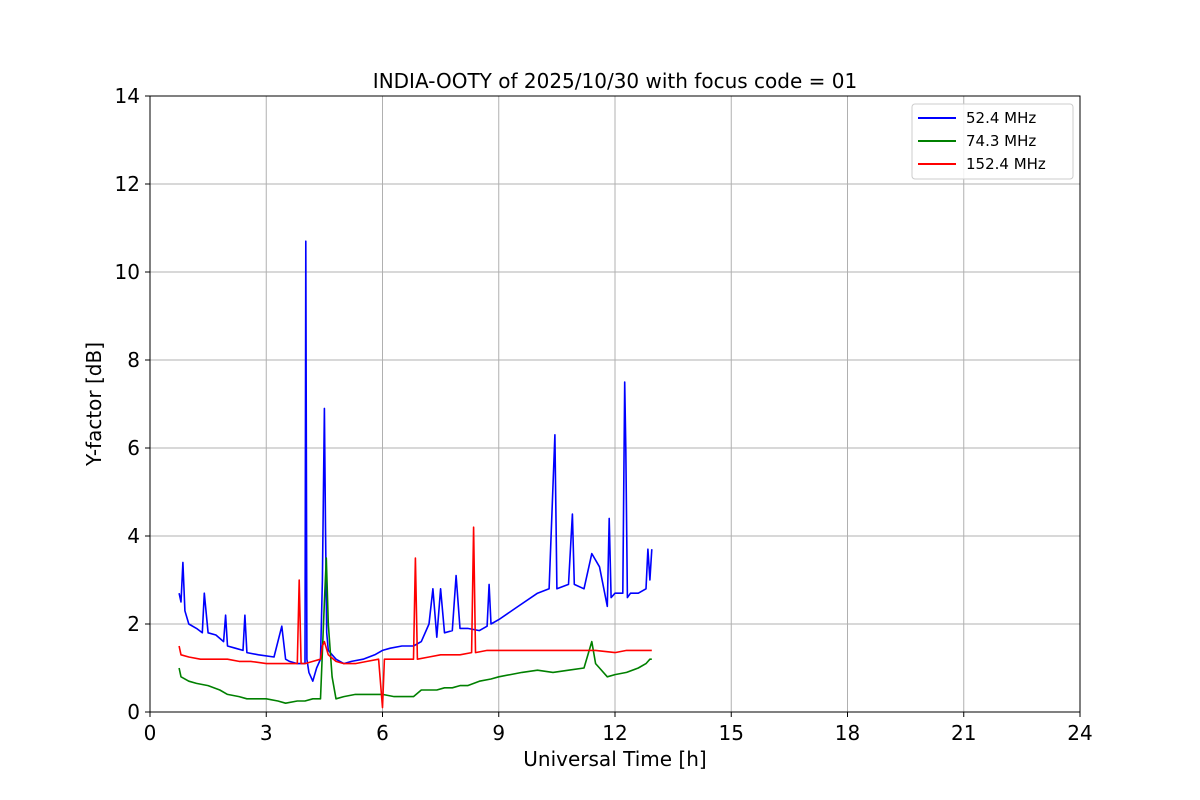 The image size is (1200, 800). What do you see at coordinates (266, 733) in the screenshot?
I see `x-tick-label: 3` at bounding box center [266, 733].